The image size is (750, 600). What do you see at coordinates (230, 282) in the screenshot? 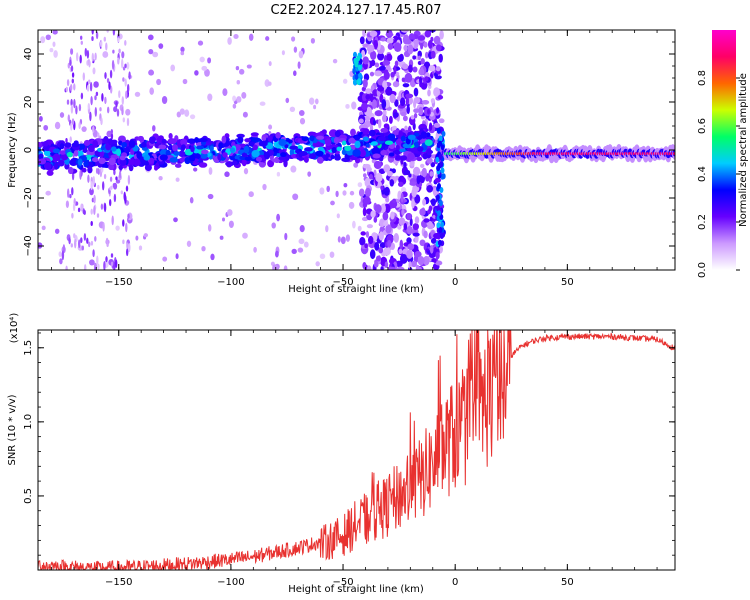
I see `x-tick-label: −100` at bounding box center [230, 282].